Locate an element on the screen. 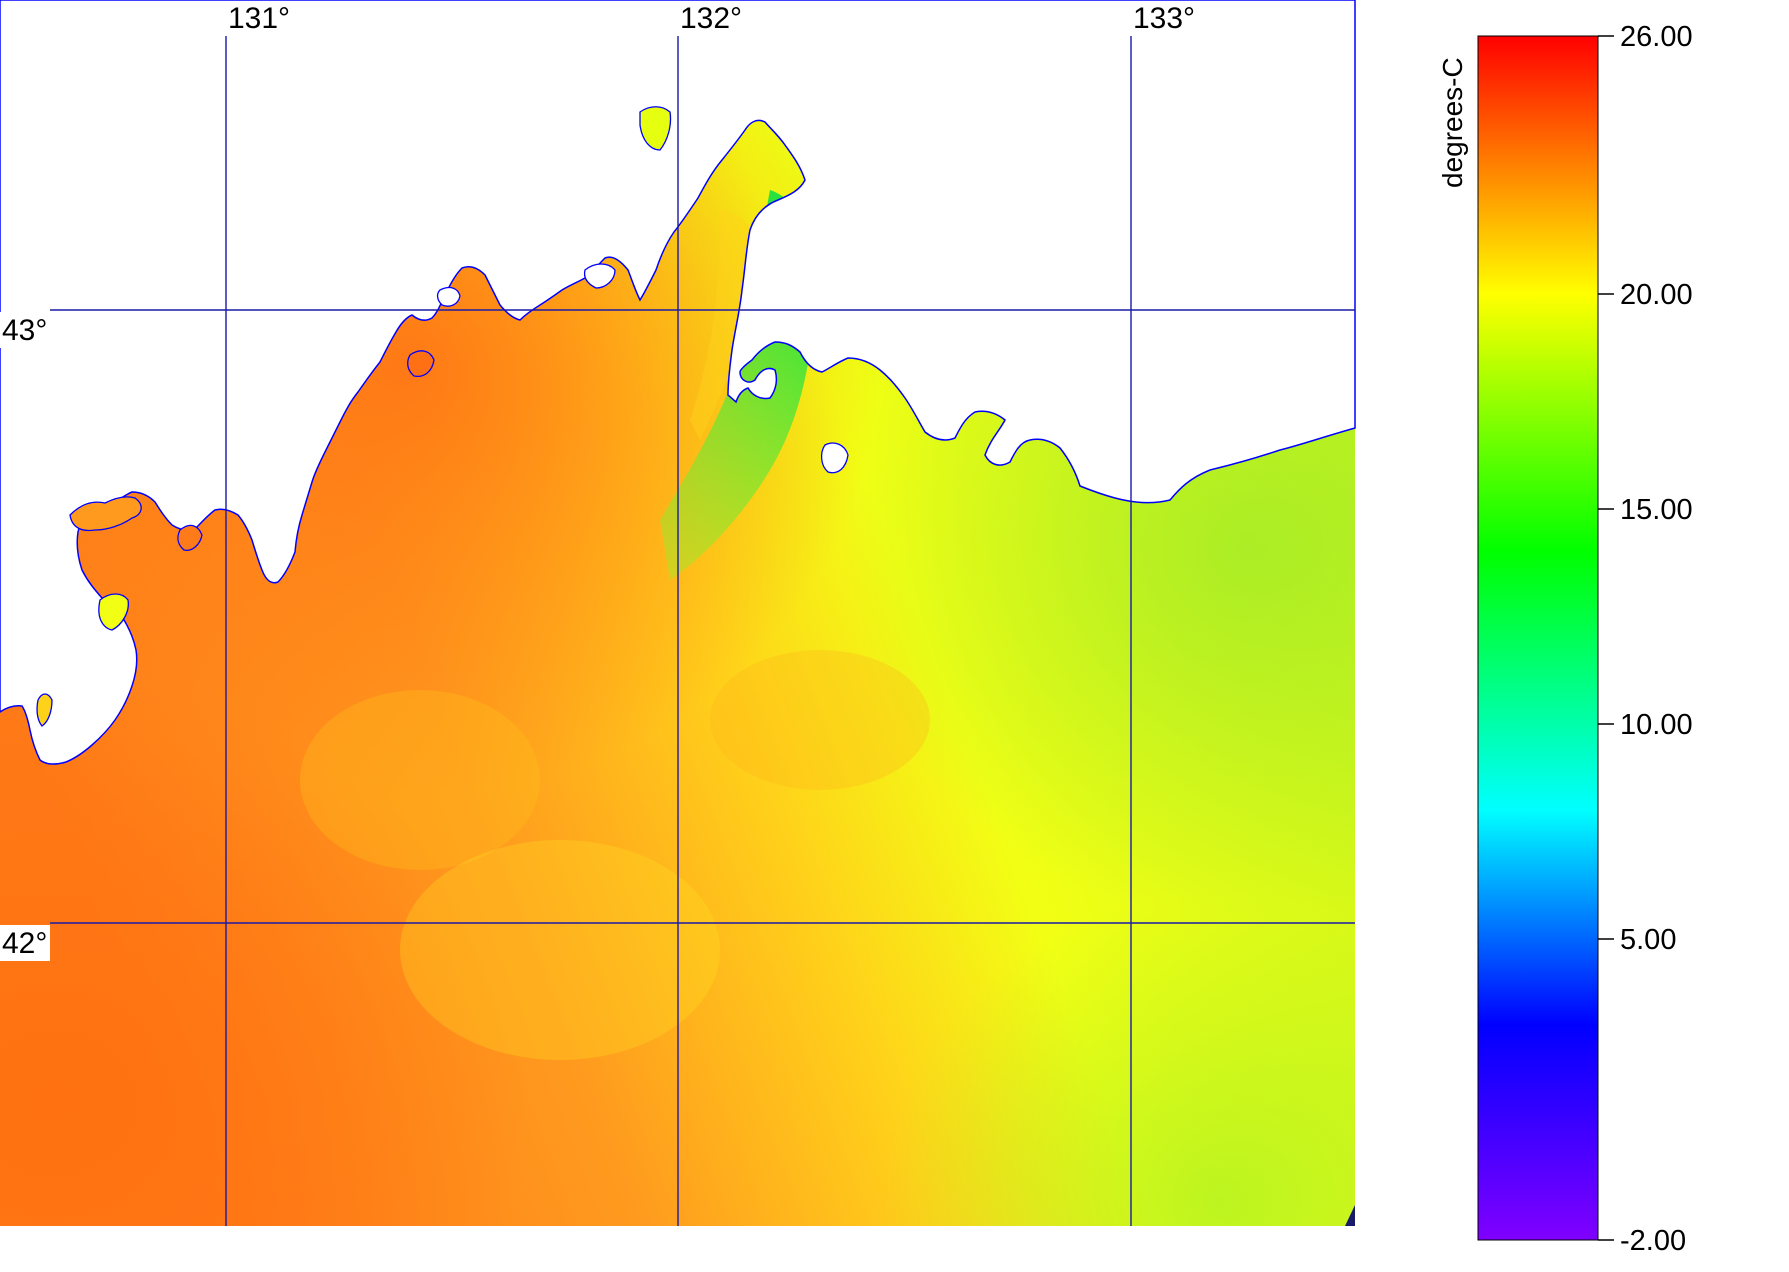 The height and width of the screenshot is (1272, 1789). colorbar-ticks: 26.00 20.00 15.00 10.00 5.00 -2.00 is located at coordinates (1645, 639).